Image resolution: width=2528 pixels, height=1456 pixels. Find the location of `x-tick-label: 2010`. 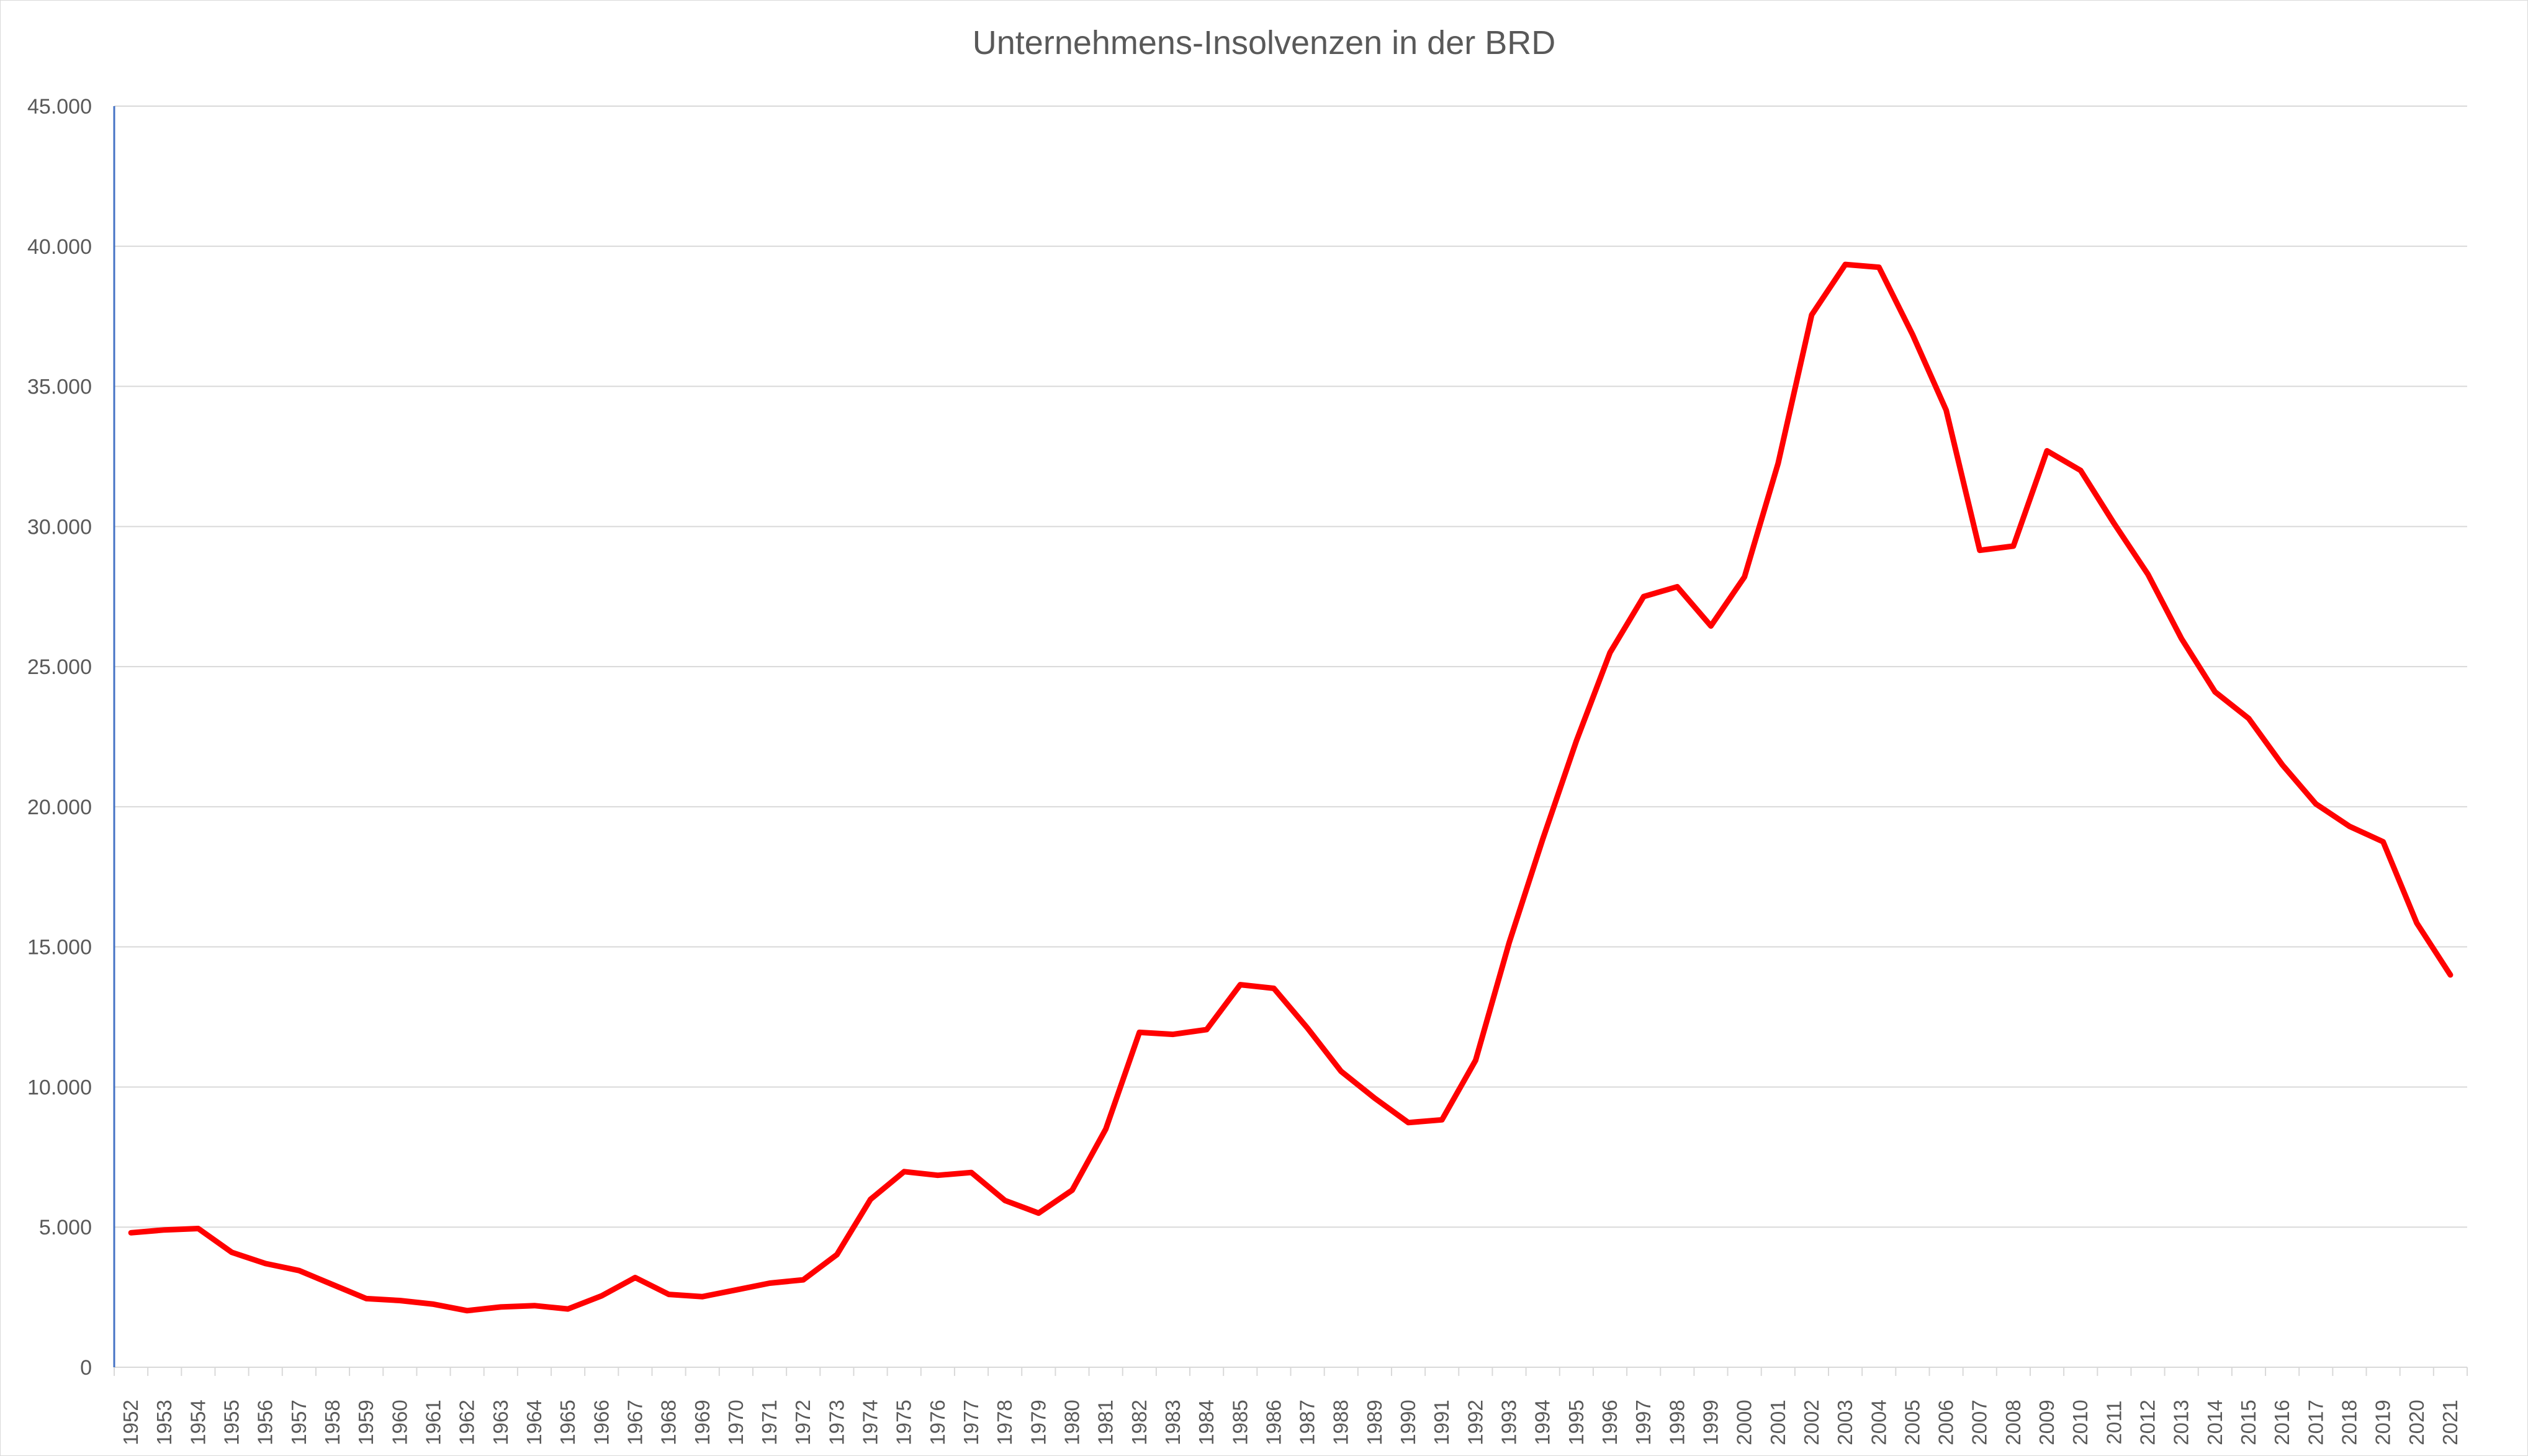

x-tick-label: 2010 is located at coordinates (2081, 1422).